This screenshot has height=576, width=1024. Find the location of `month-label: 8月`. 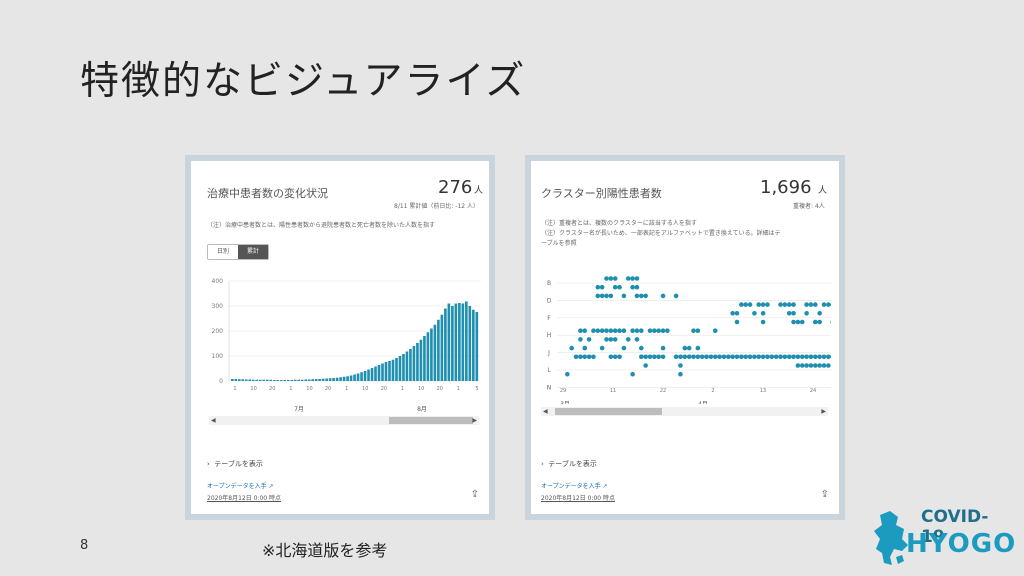

month-label: 8月 is located at coordinates (422, 409).